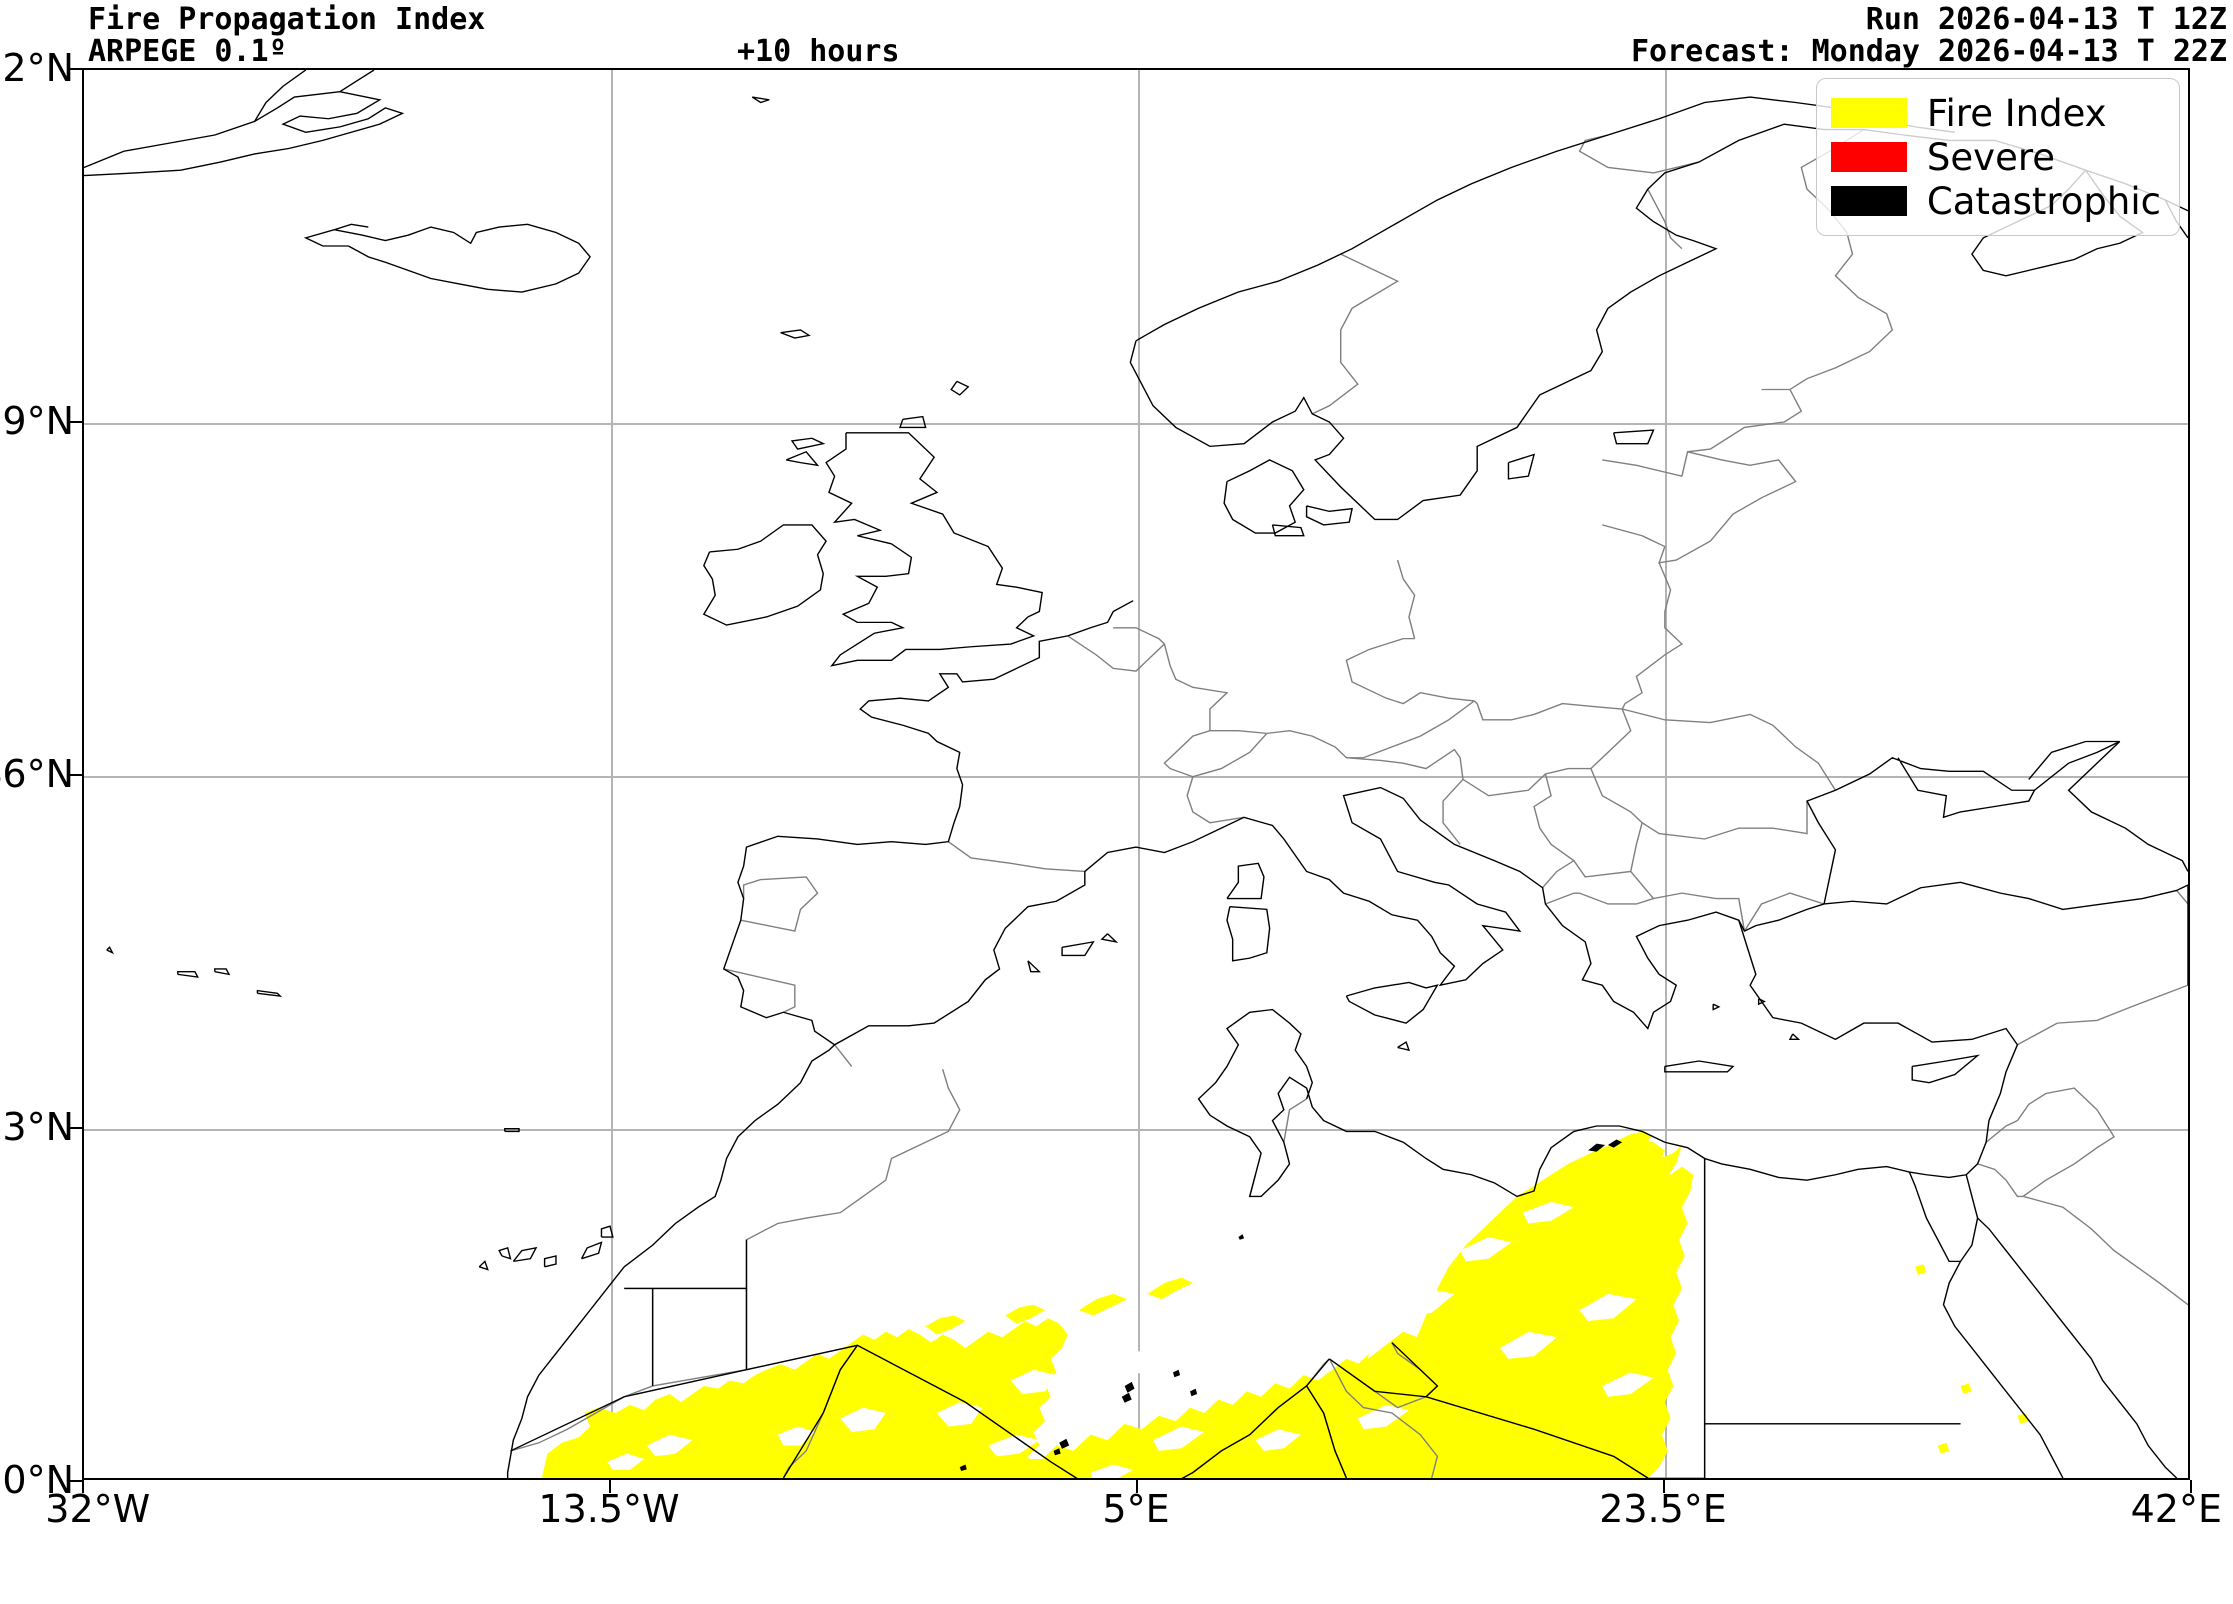 Image resolution: width=2233 pixels, height=1604 pixels. Describe the element at coordinates (37, 774) in the screenshot. I see `y-tick-label: 46°N` at that location.